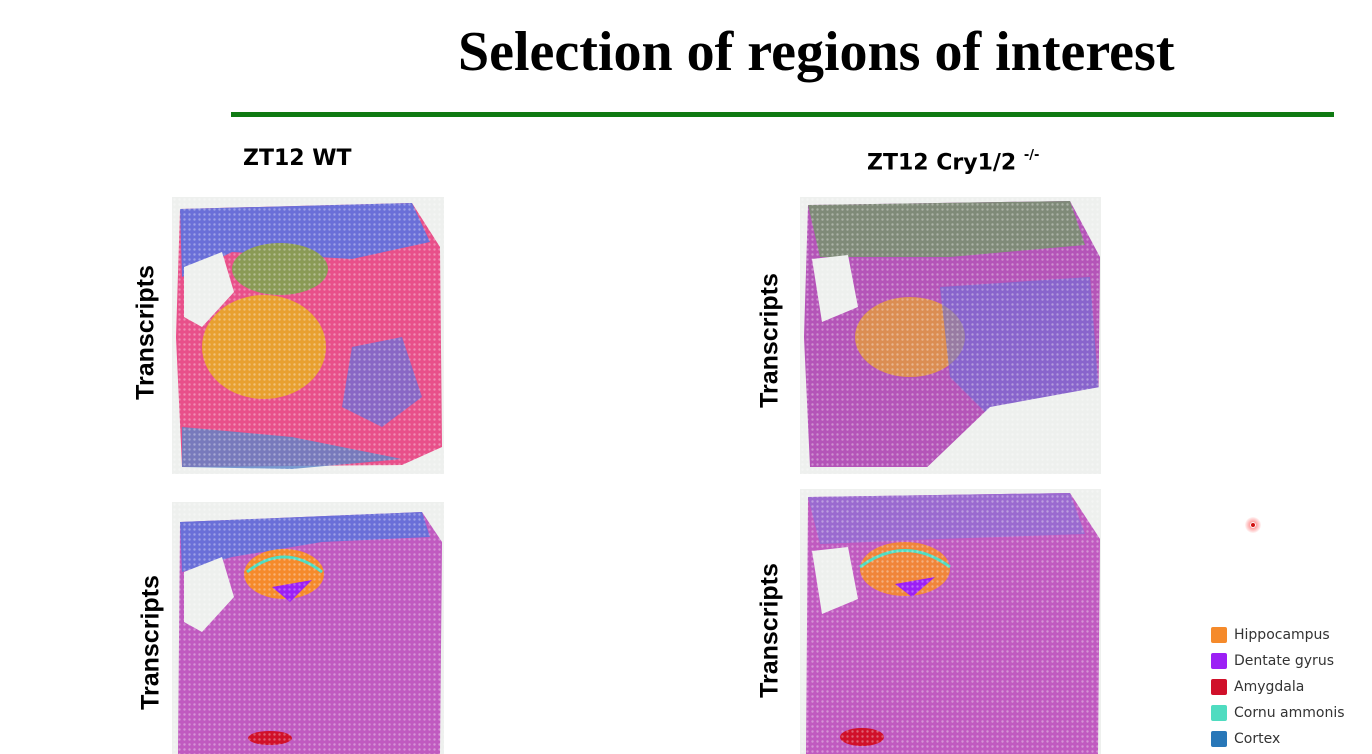 The width and height of the screenshot is (1372, 754). I want to click on cry-clustering-panel, so click(950, 335).